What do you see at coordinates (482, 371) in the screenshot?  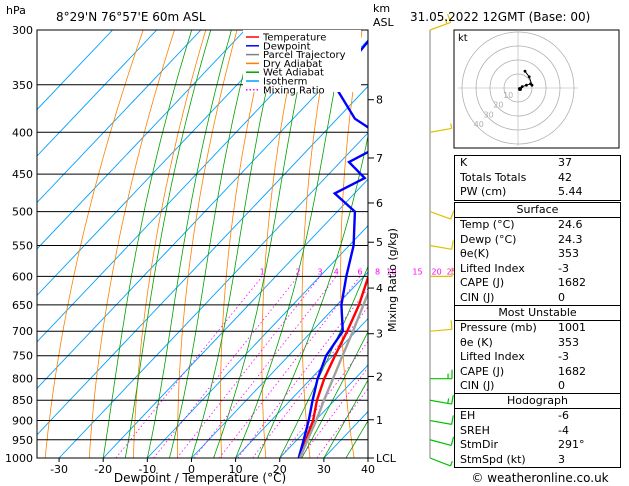 I see `most-unstable-label: CAPE (J)` at bounding box center [482, 371].